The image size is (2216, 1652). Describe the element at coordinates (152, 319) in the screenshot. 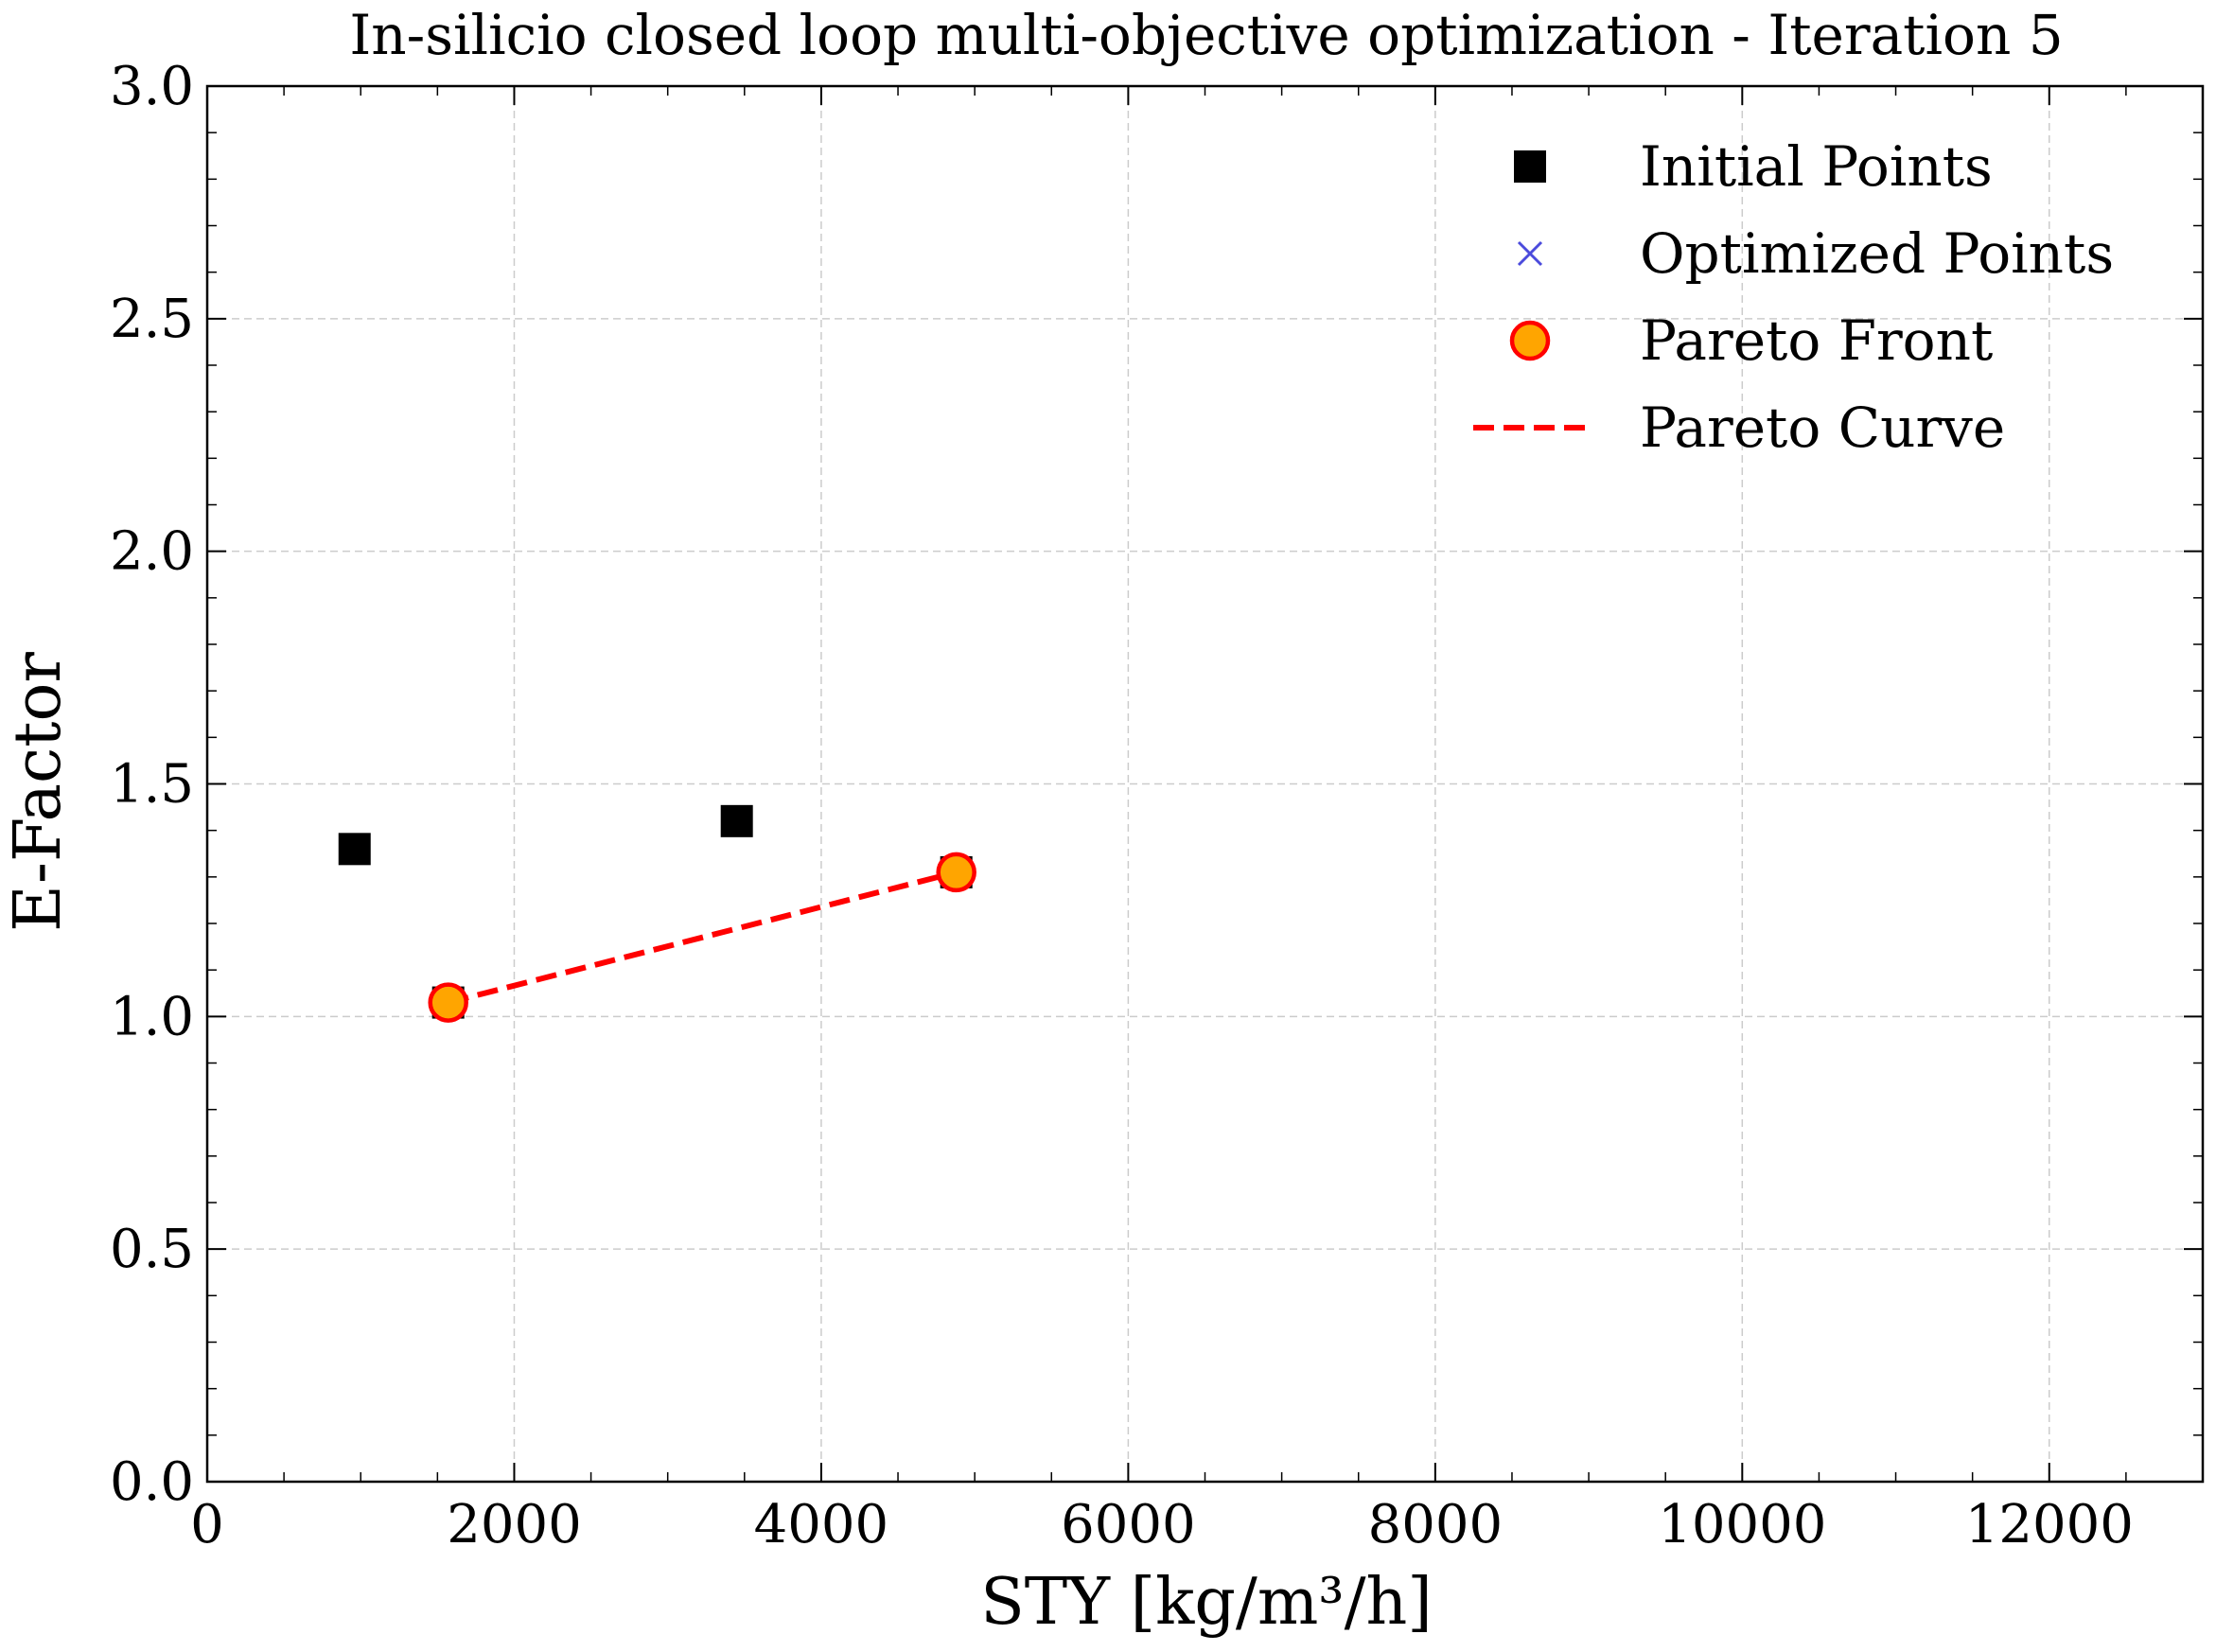

I see `y-tick-label: 2.5` at that location.